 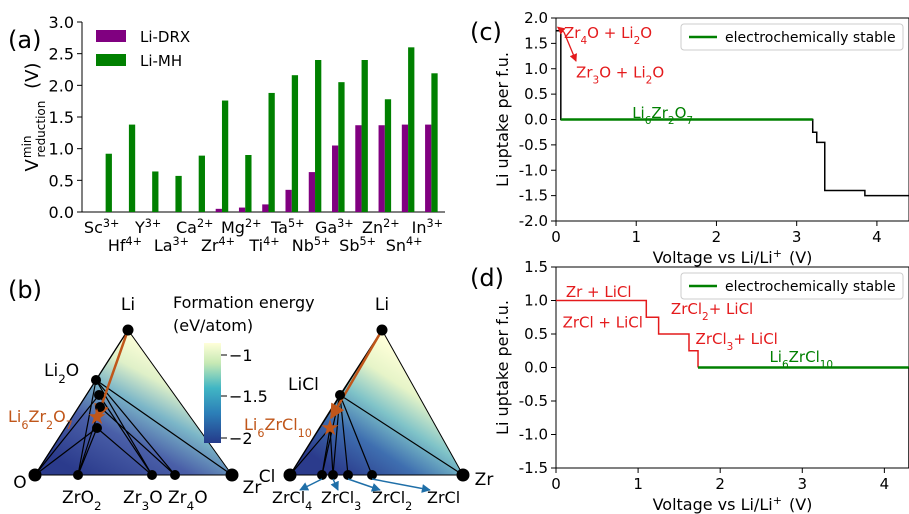 I want to click on colorbar-tick-label: −2, so click(x=241, y=438).